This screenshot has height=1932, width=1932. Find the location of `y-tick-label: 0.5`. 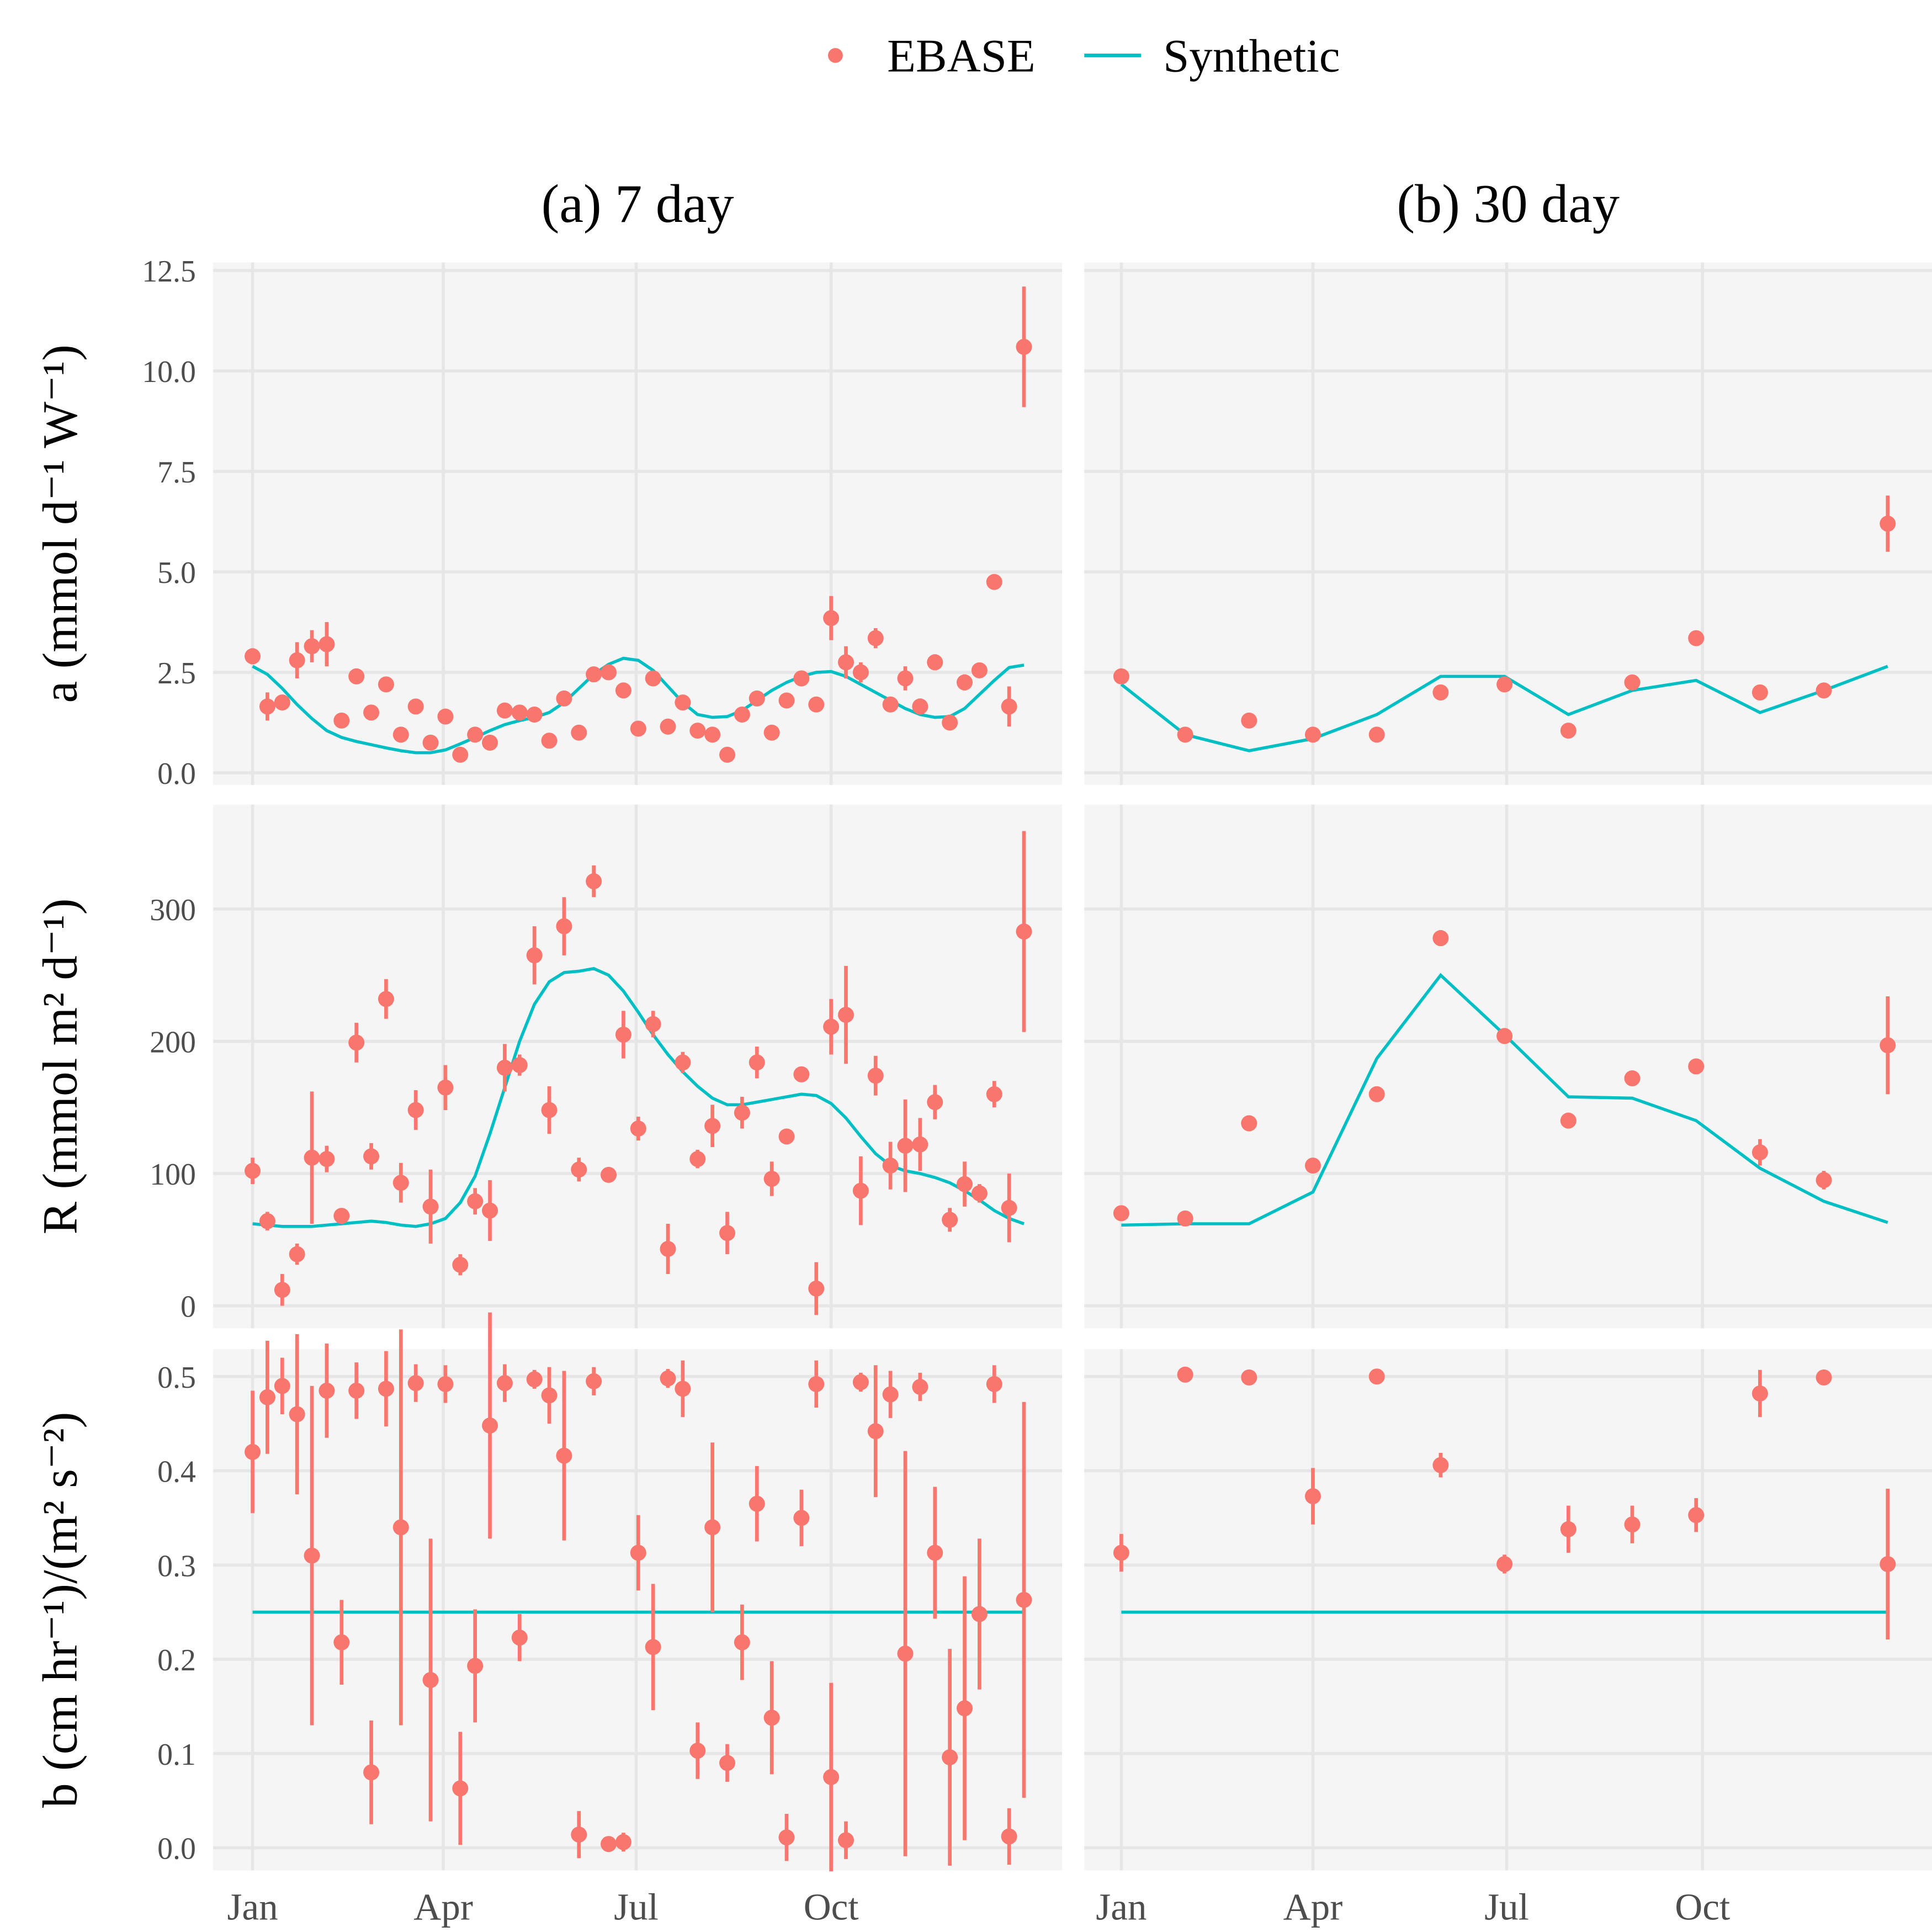

y-tick-label: 0.5 is located at coordinates (176, 1378).